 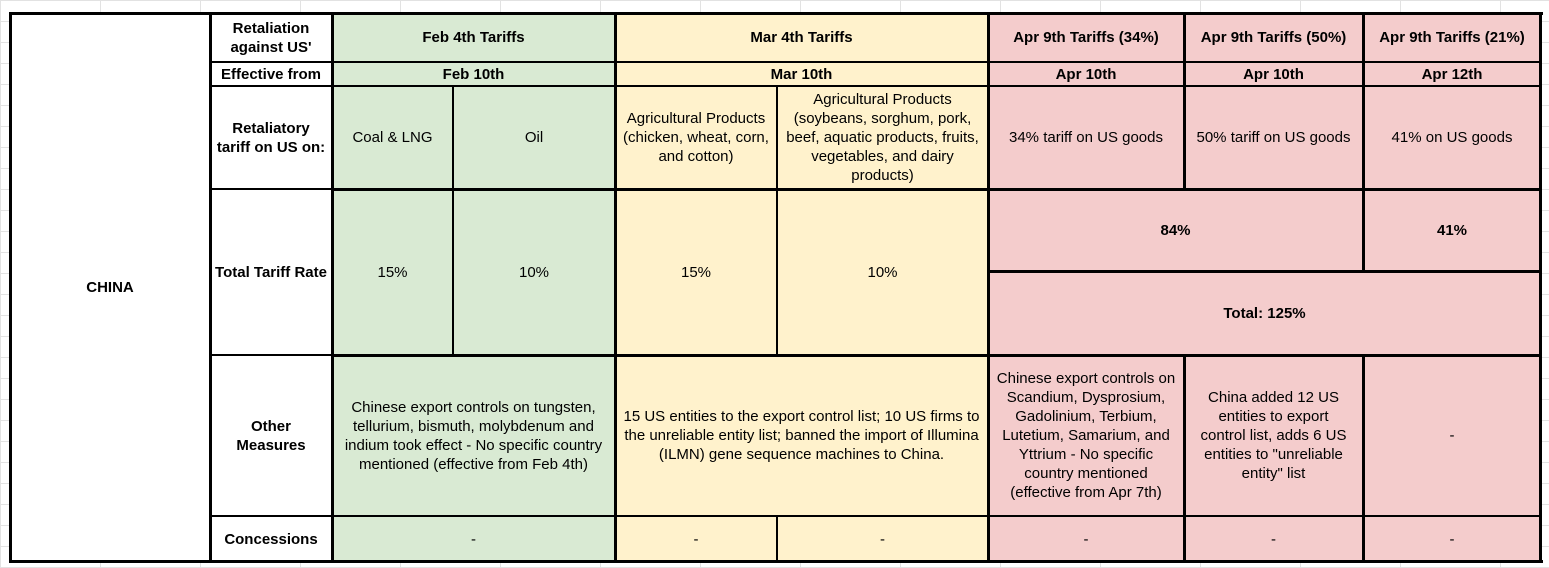 I want to click on mar-rate: 10%, so click(x=882, y=272).